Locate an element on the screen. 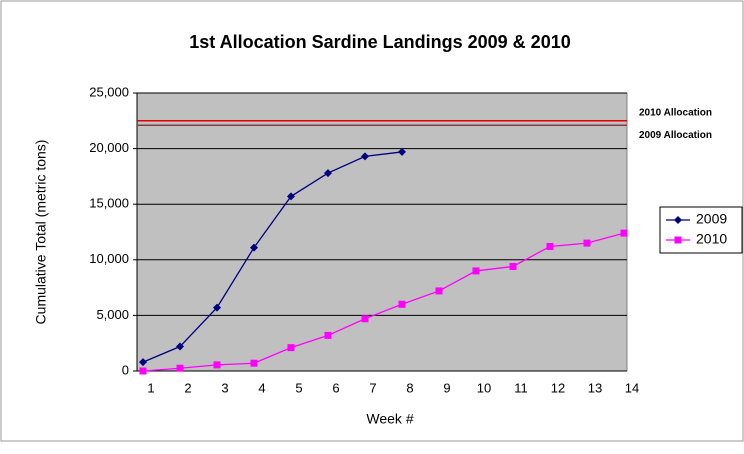 The image size is (744, 454). x-tick-label: 12 is located at coordinates (558, 387).